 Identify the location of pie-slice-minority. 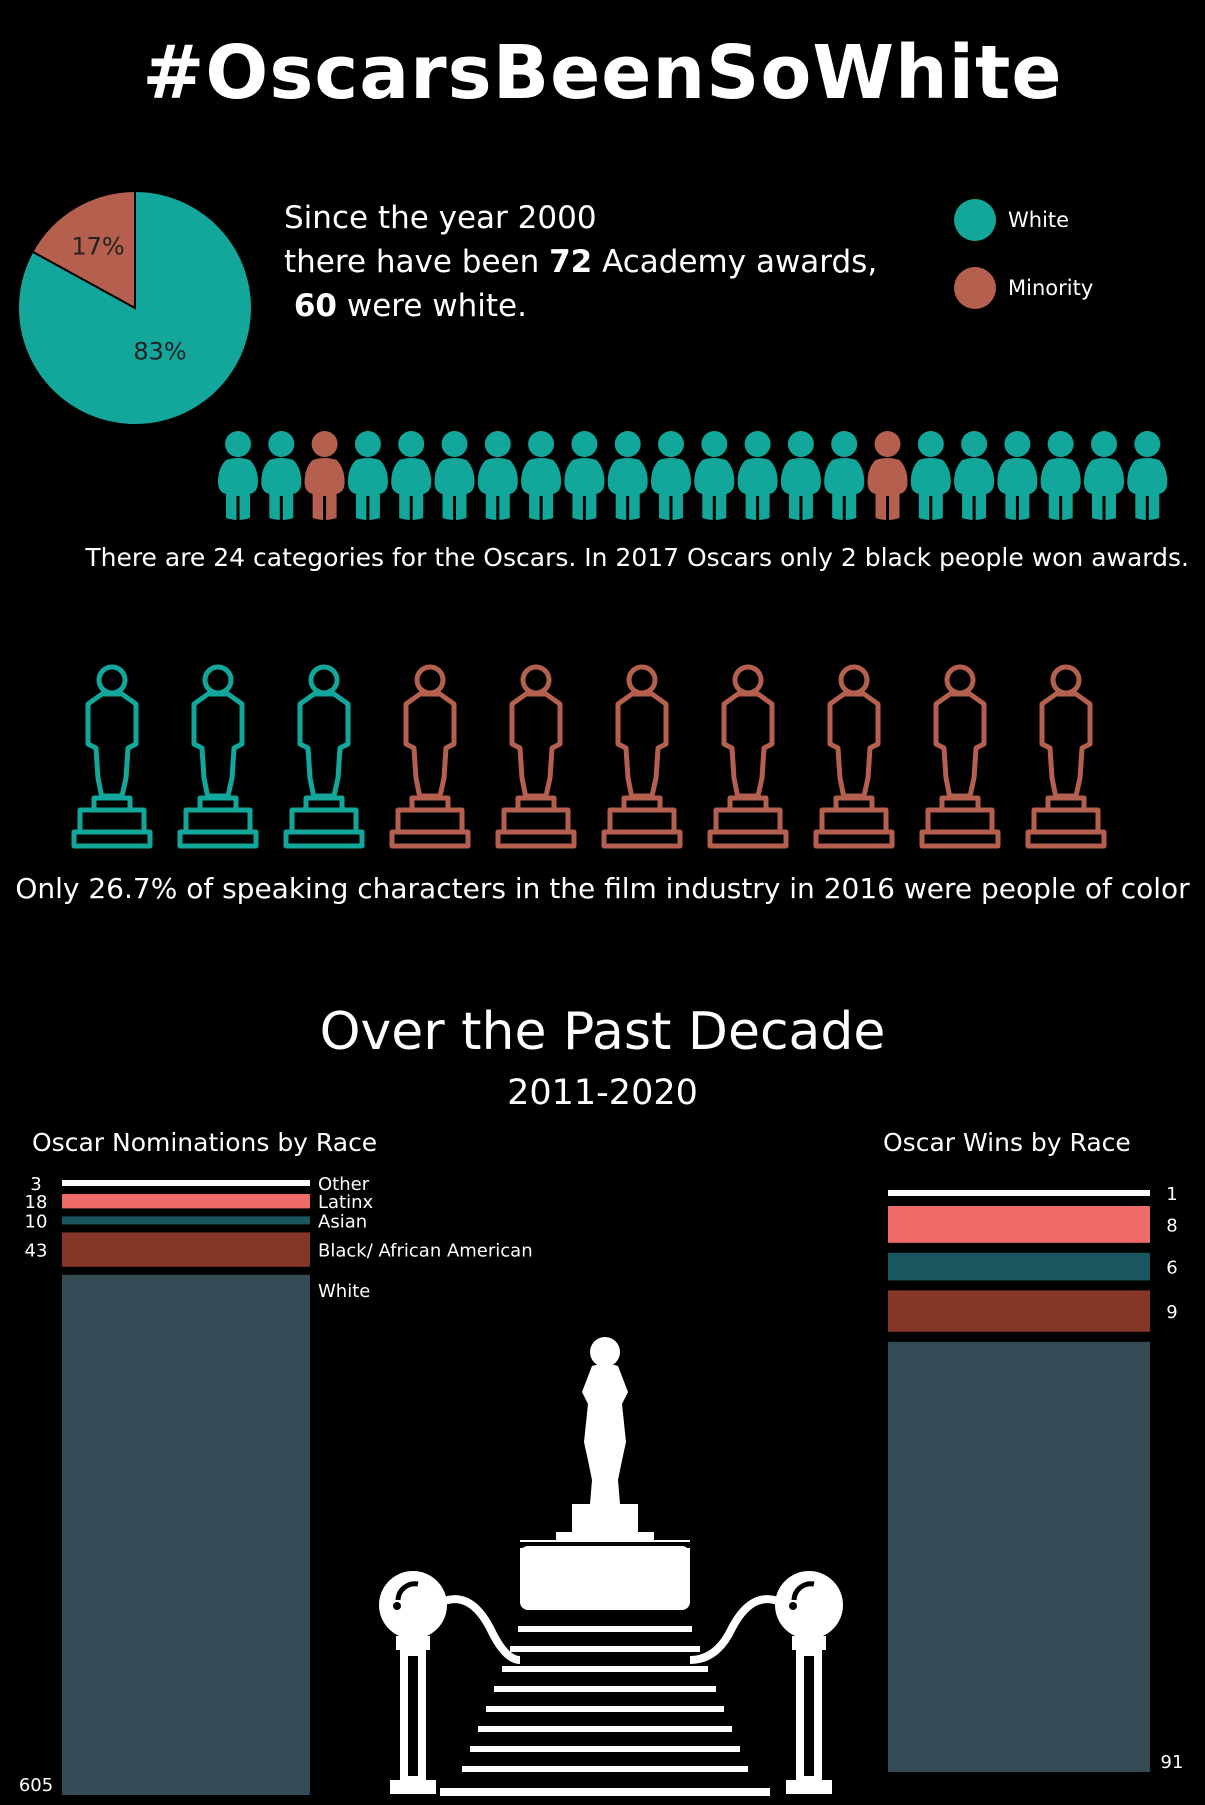
(83, 249).